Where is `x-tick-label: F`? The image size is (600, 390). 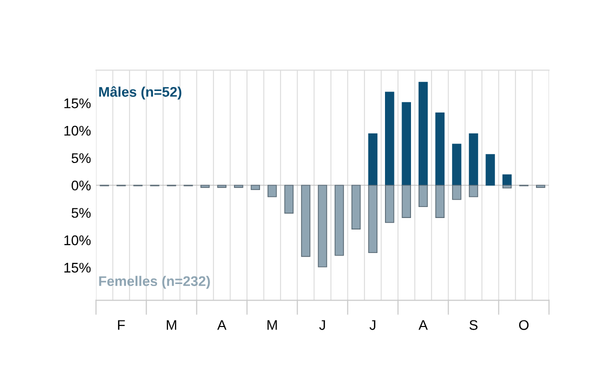 x-tick-label: F is located at coordinates (121, 325).